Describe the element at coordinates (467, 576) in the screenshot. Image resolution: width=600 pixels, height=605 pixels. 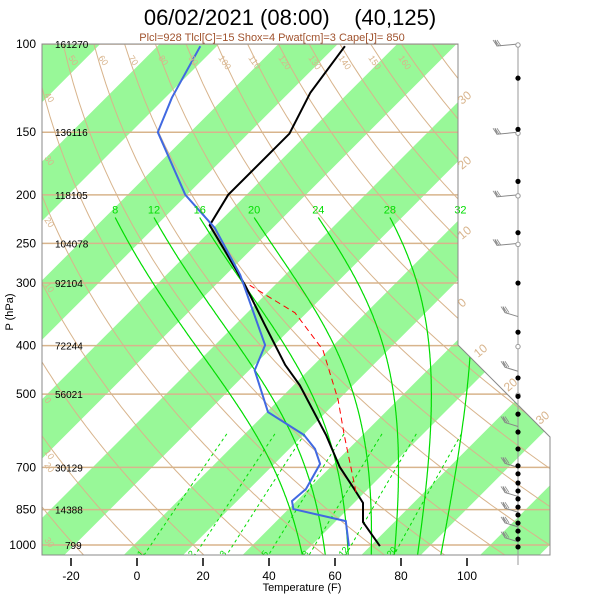
I see `x-tick-label: 100` at that location.